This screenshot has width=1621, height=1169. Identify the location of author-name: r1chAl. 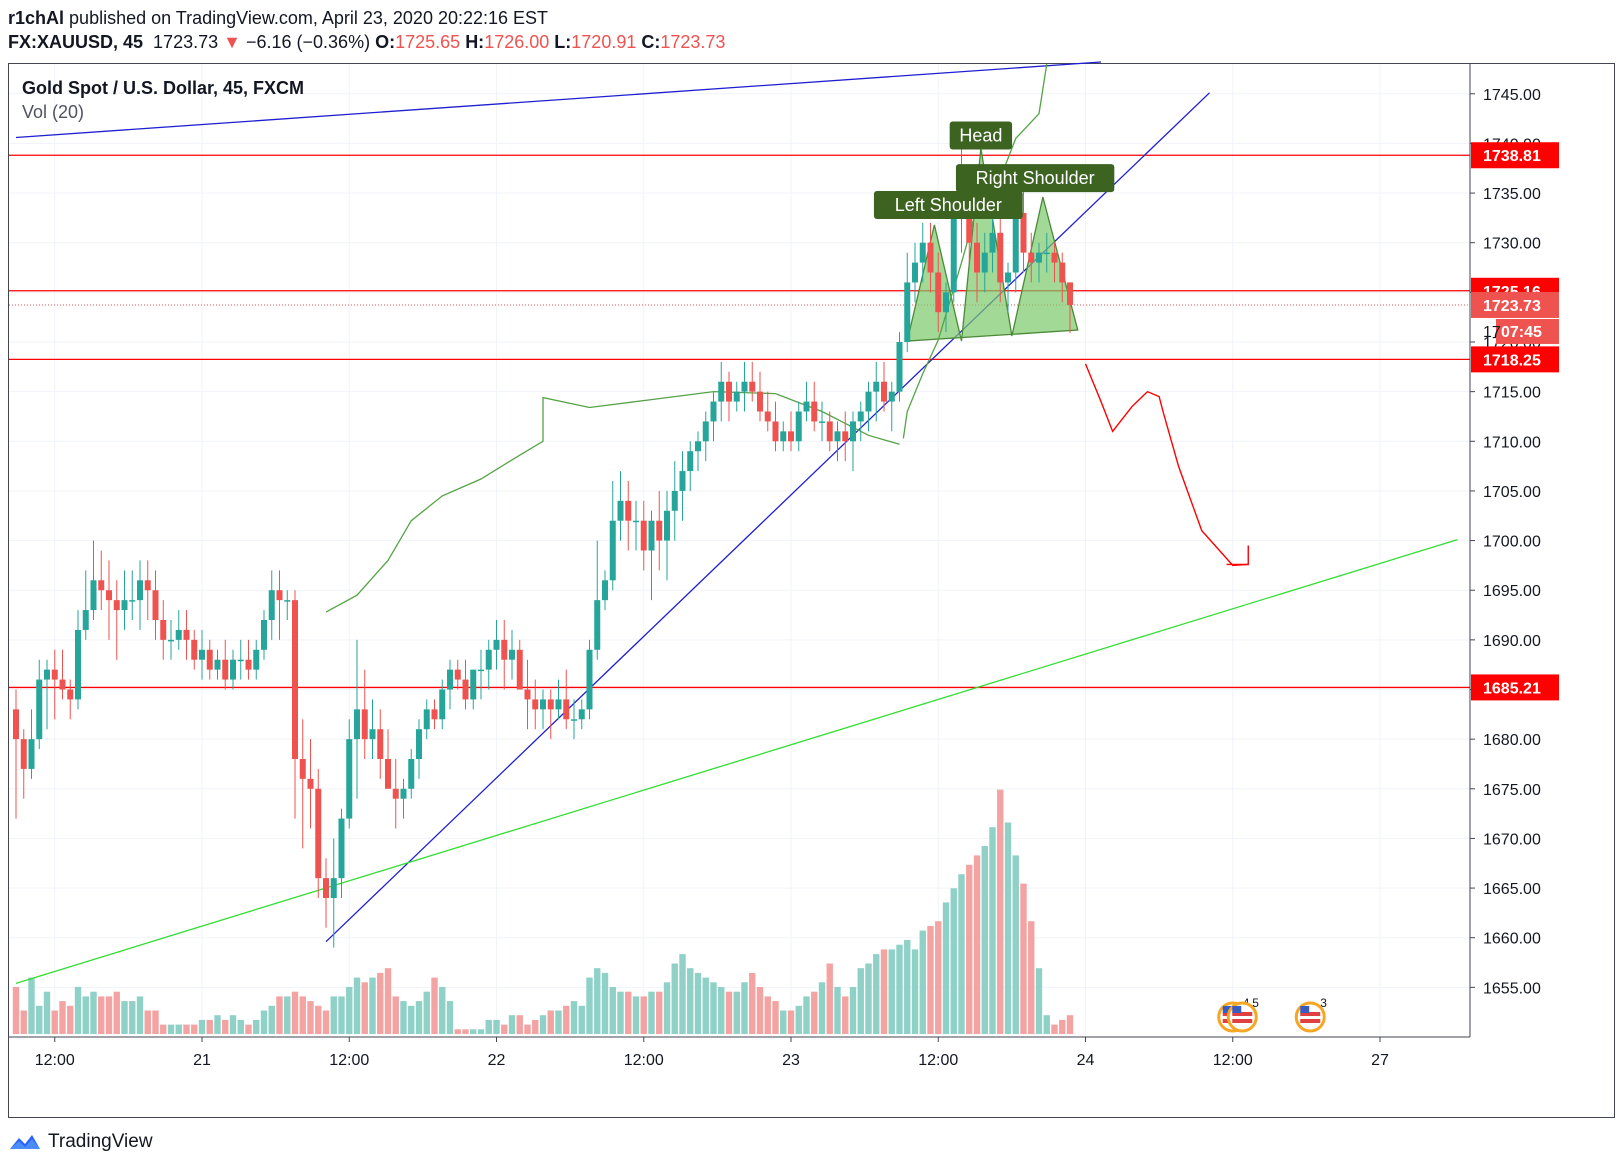
(36, 18).